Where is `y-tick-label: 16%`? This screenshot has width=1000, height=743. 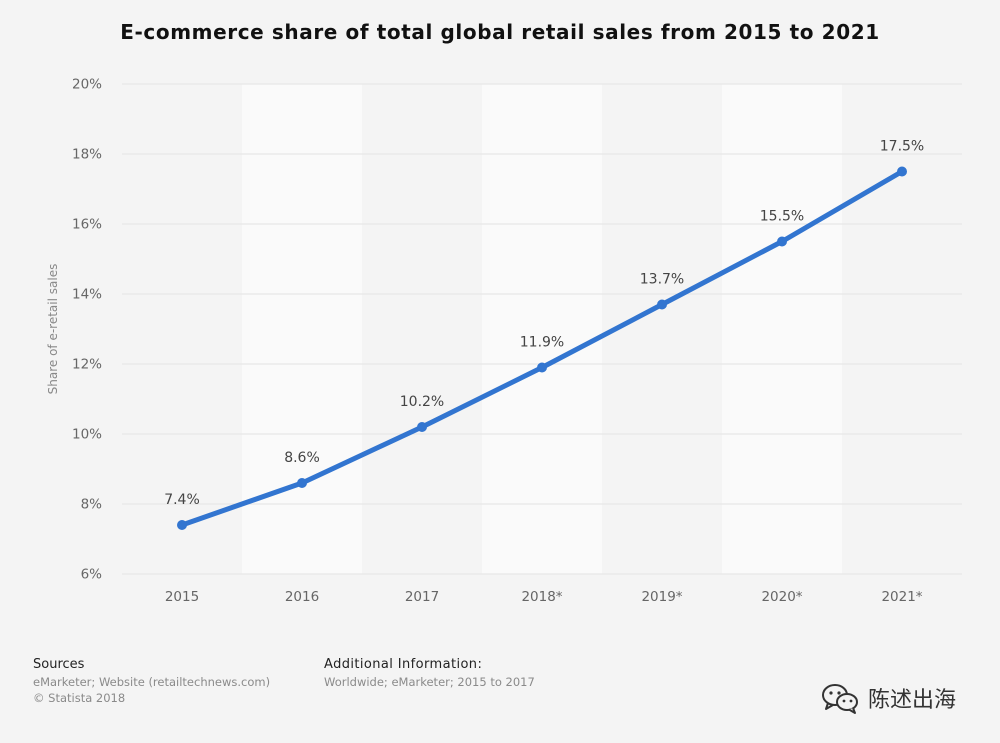
y-tick-label: 16% is located at coordinates (87, 225).